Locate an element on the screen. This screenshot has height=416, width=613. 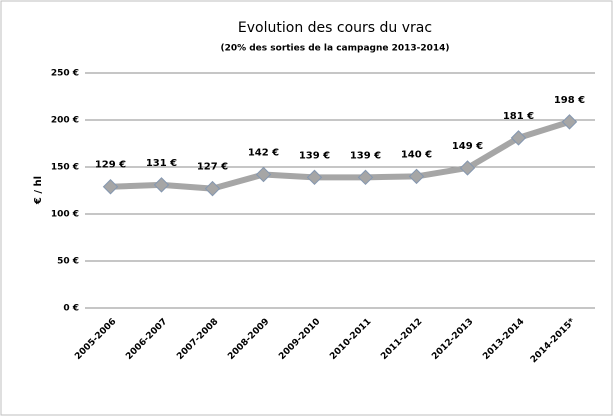
y-tick-label: 0 € is located at coordinates (71, 309).